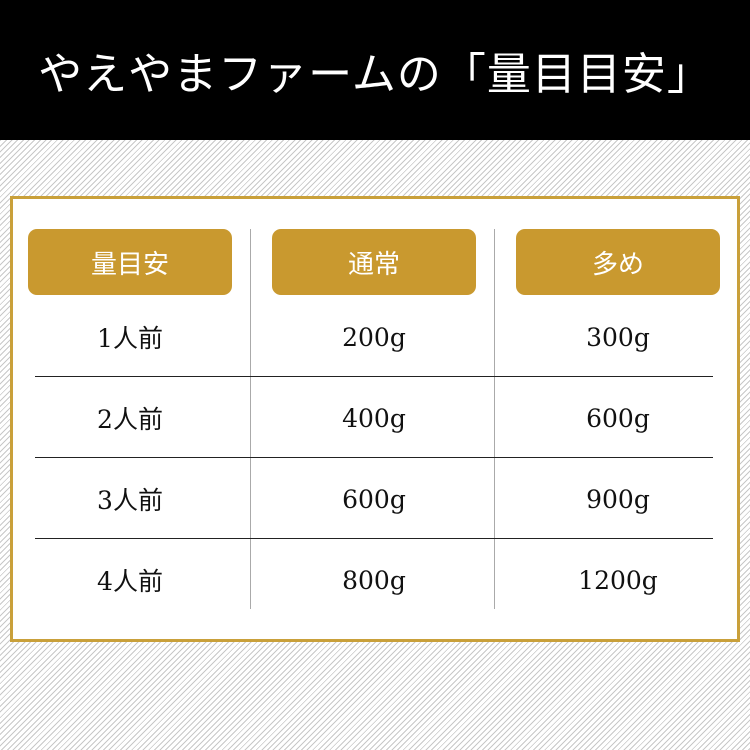 The width and height of the screenshot is (750, 750). I want to click on table-row: 3人前 600g 900g, so click(374, 499).